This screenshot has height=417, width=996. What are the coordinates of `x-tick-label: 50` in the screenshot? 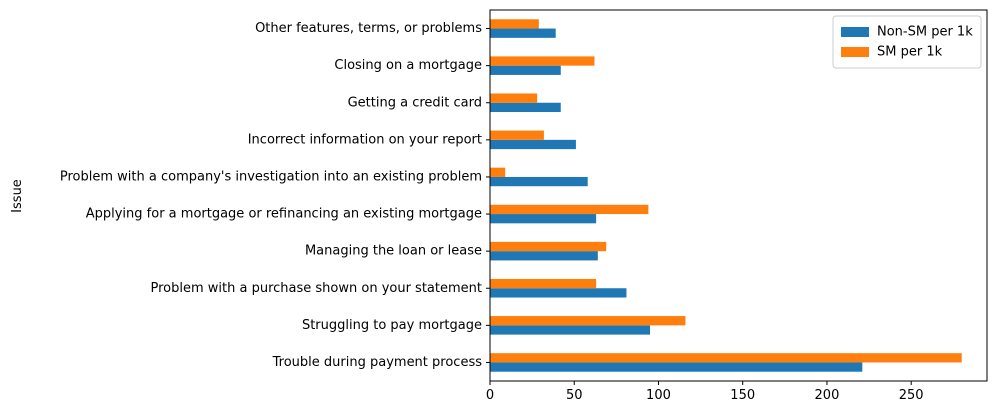 It's located at (574, 395).